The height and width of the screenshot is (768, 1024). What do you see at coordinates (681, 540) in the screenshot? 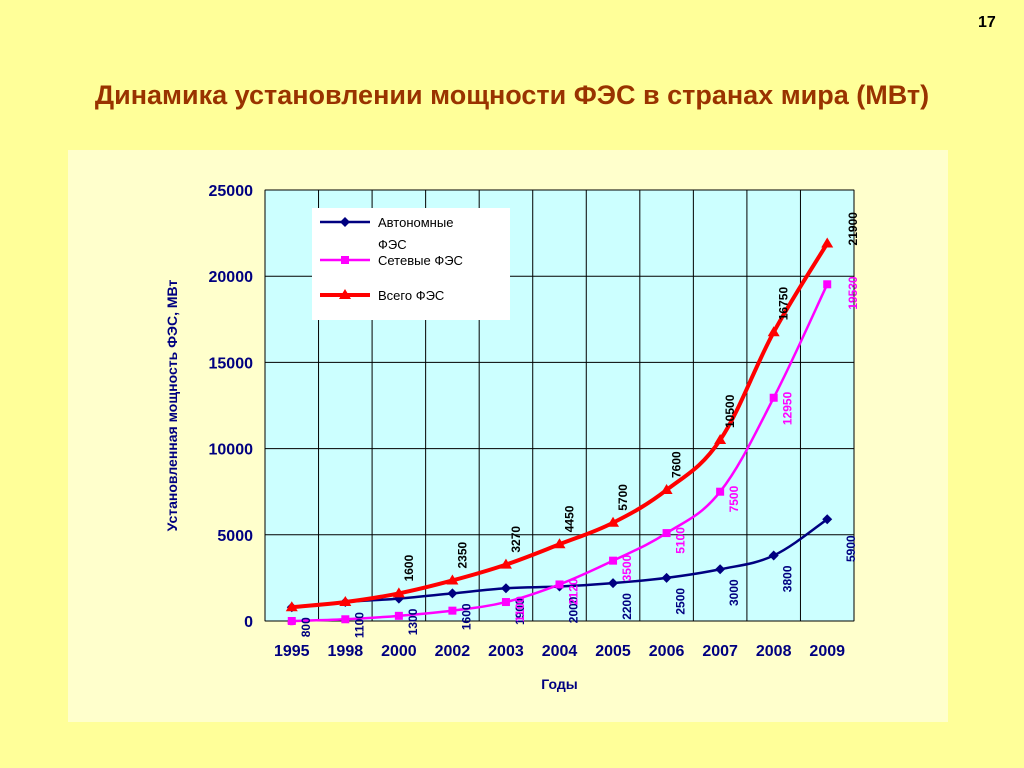
I see `data-label: 5100` at bounding box center [681, 540].